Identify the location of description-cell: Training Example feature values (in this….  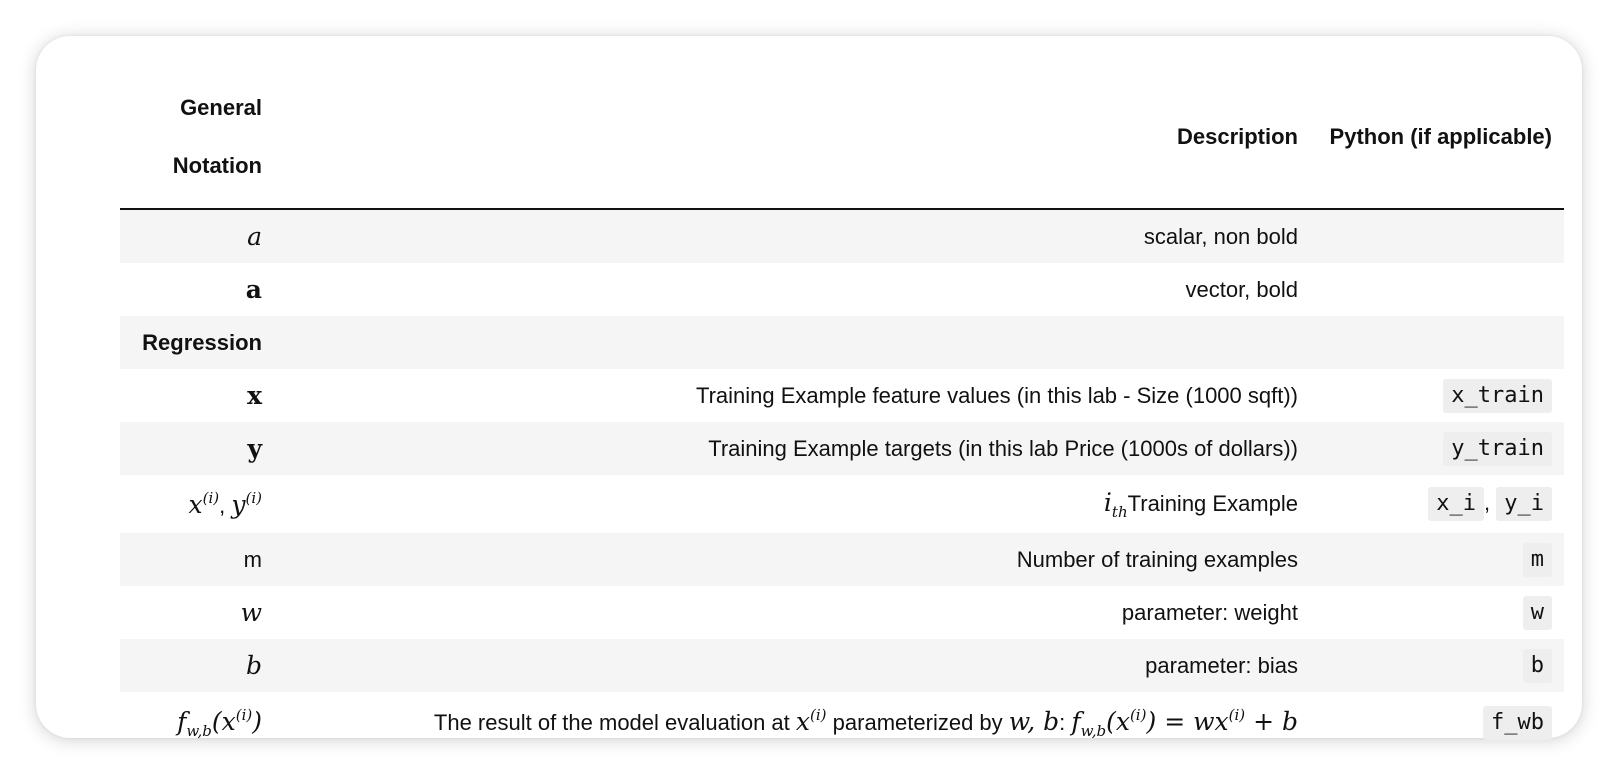
(996, 395).